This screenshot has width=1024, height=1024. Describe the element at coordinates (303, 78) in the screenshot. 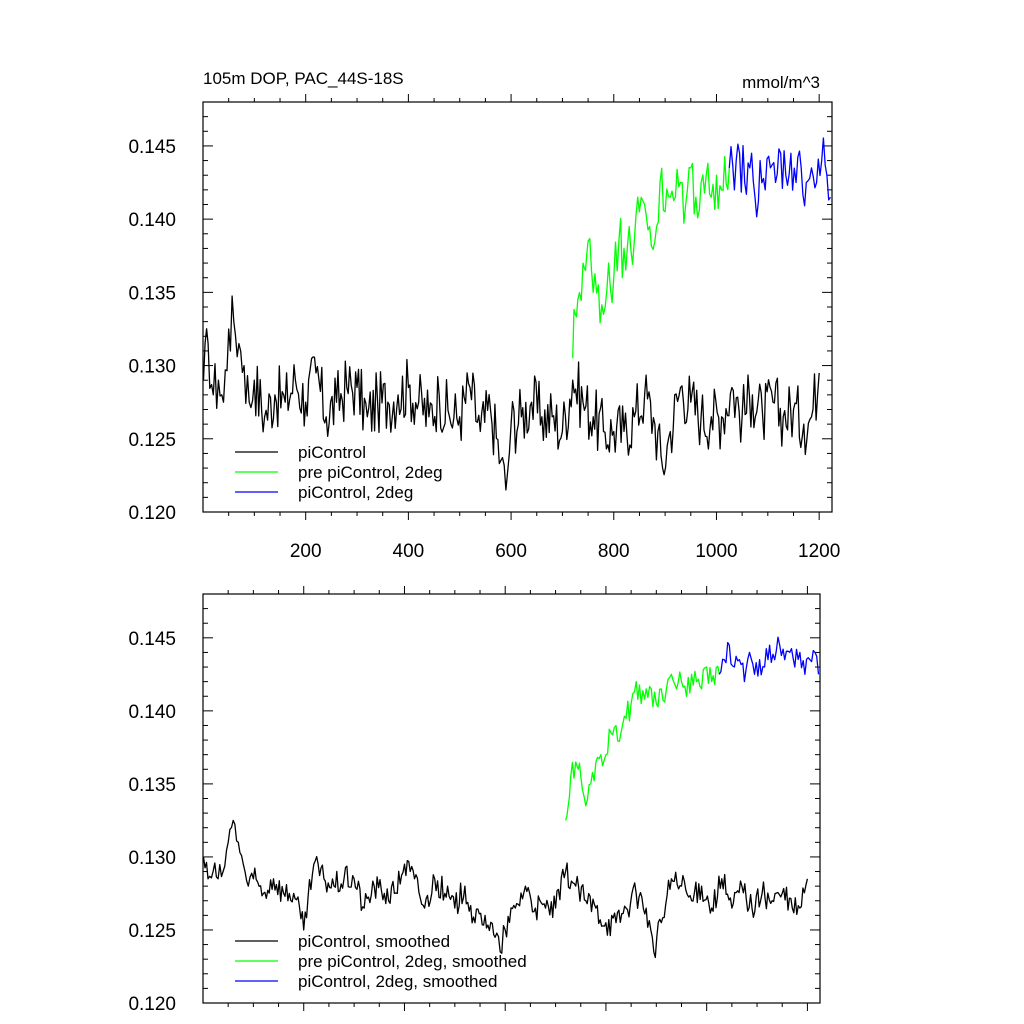

I see `chart-title: 105m DOP, PAC_44S-18S` at that location.